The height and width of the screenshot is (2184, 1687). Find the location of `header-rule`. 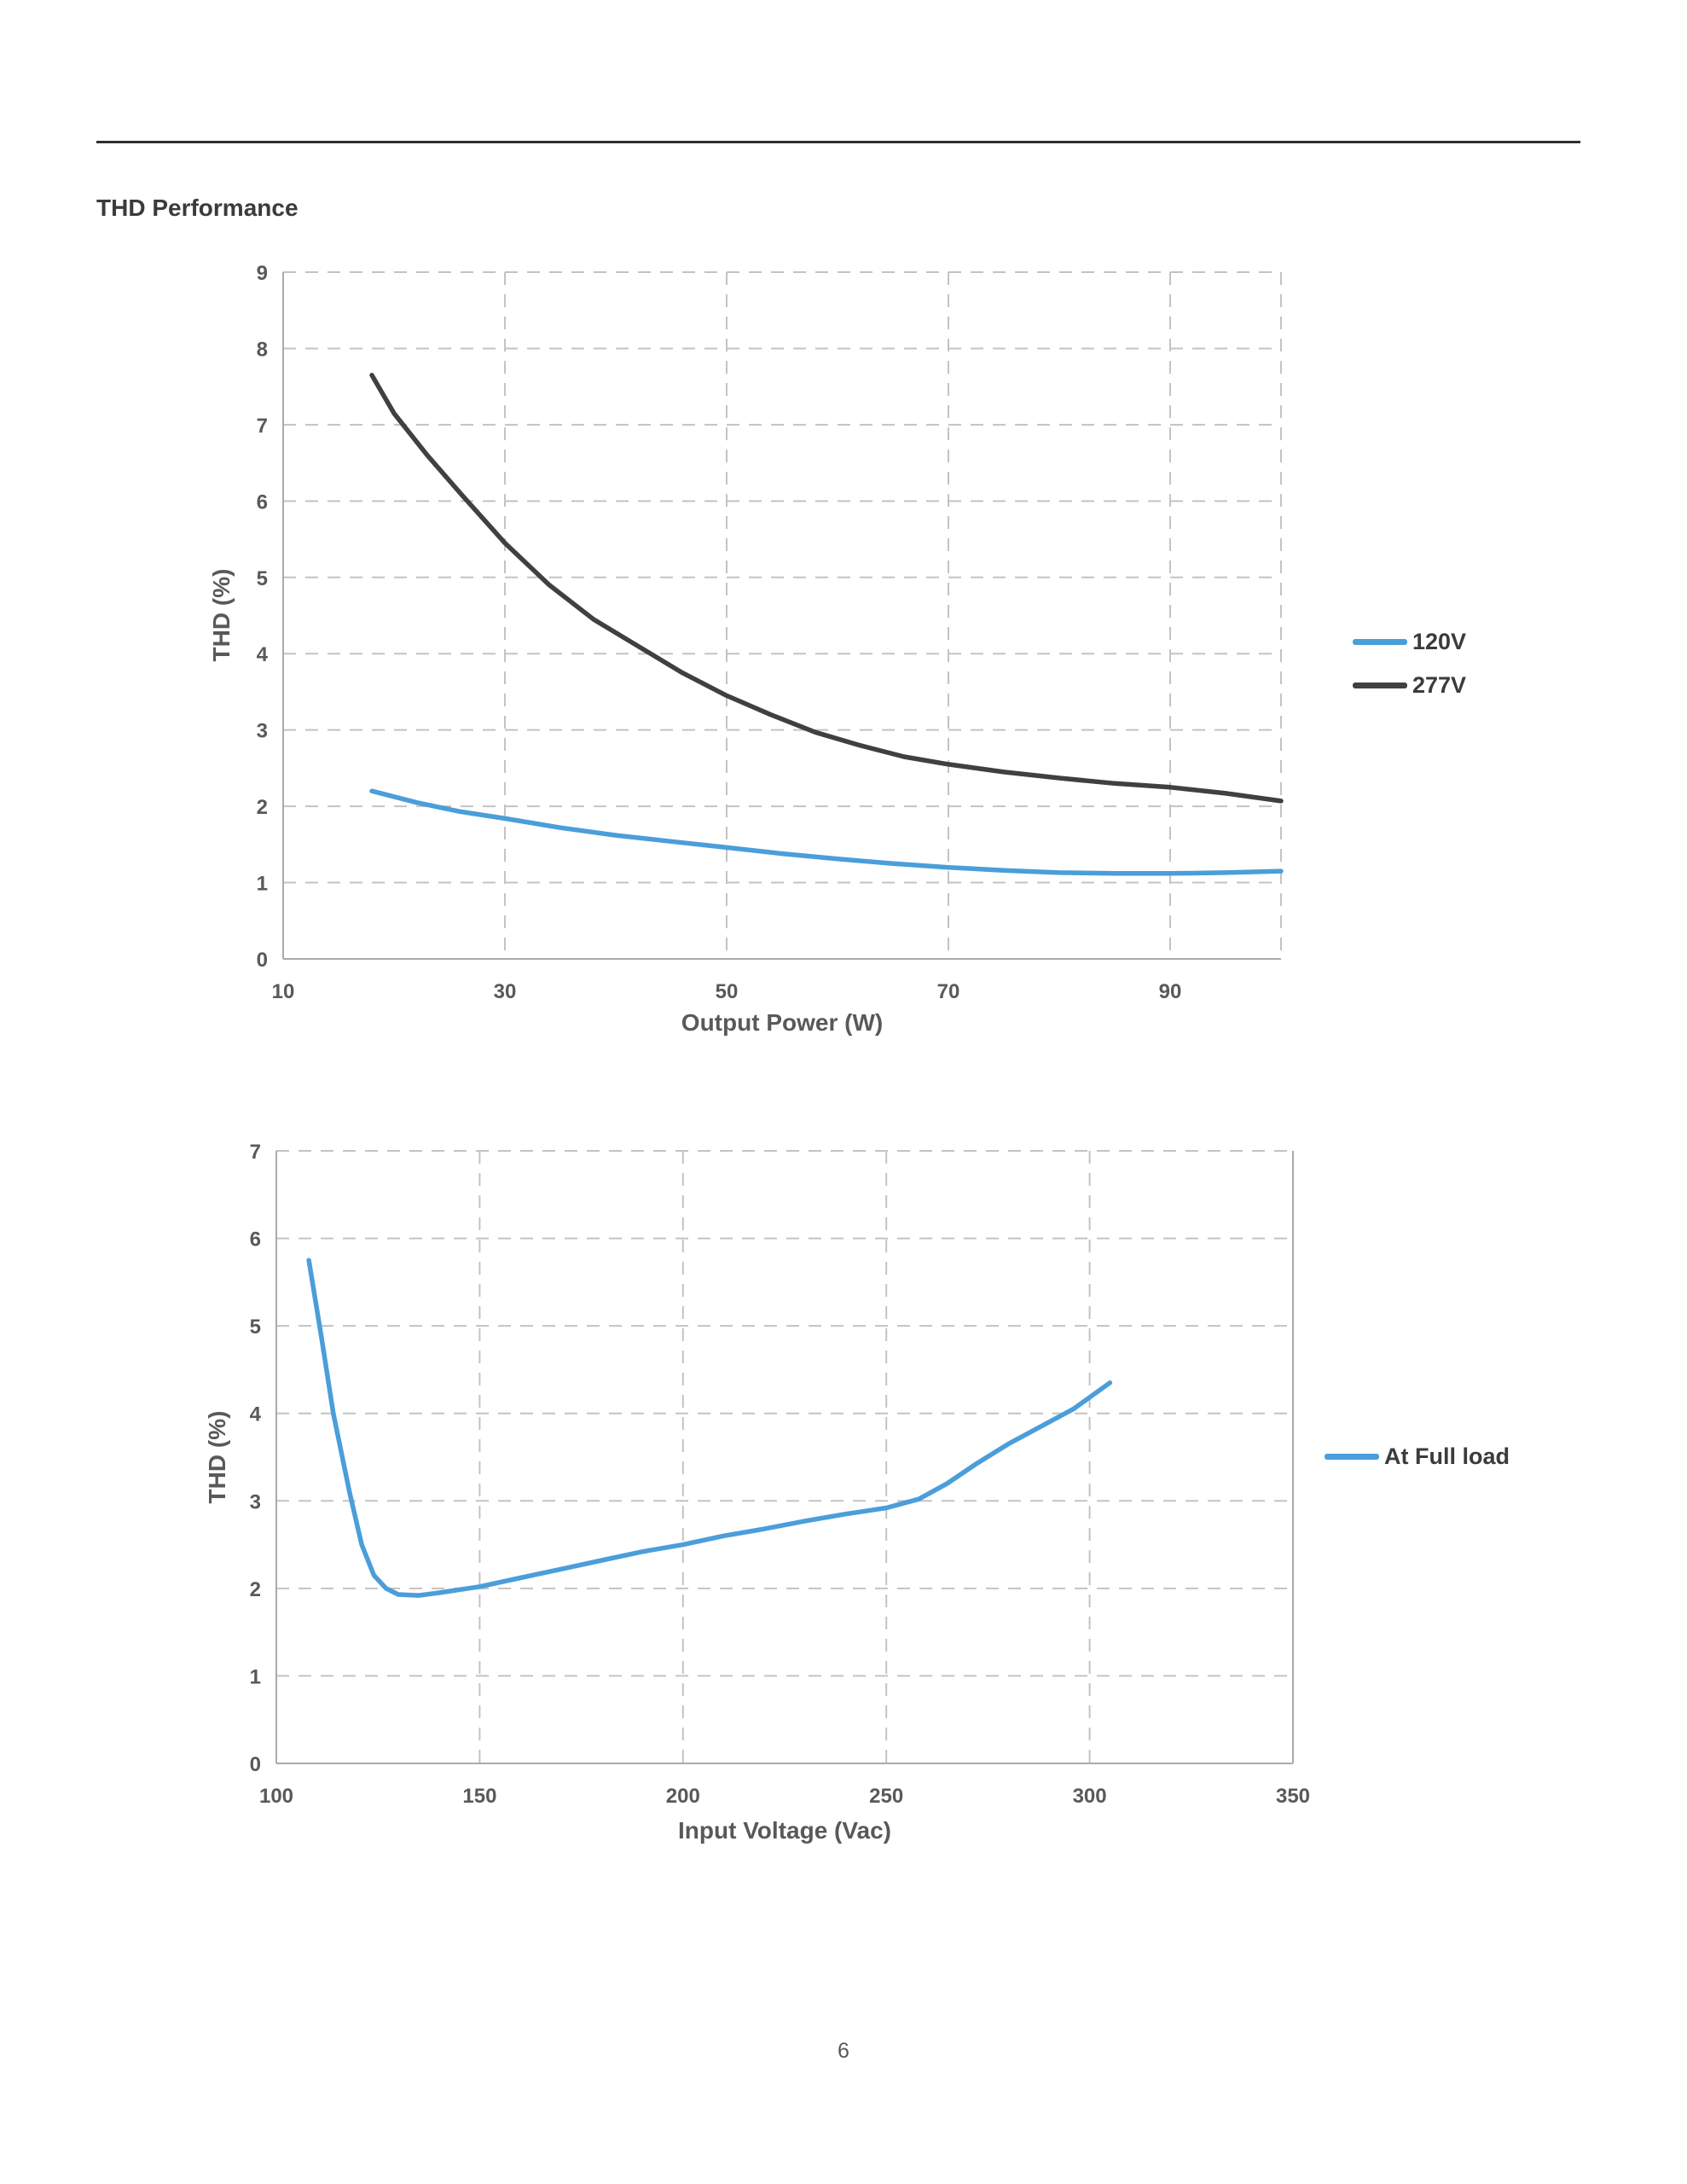

header-rule is located at coordinates (838, 142).